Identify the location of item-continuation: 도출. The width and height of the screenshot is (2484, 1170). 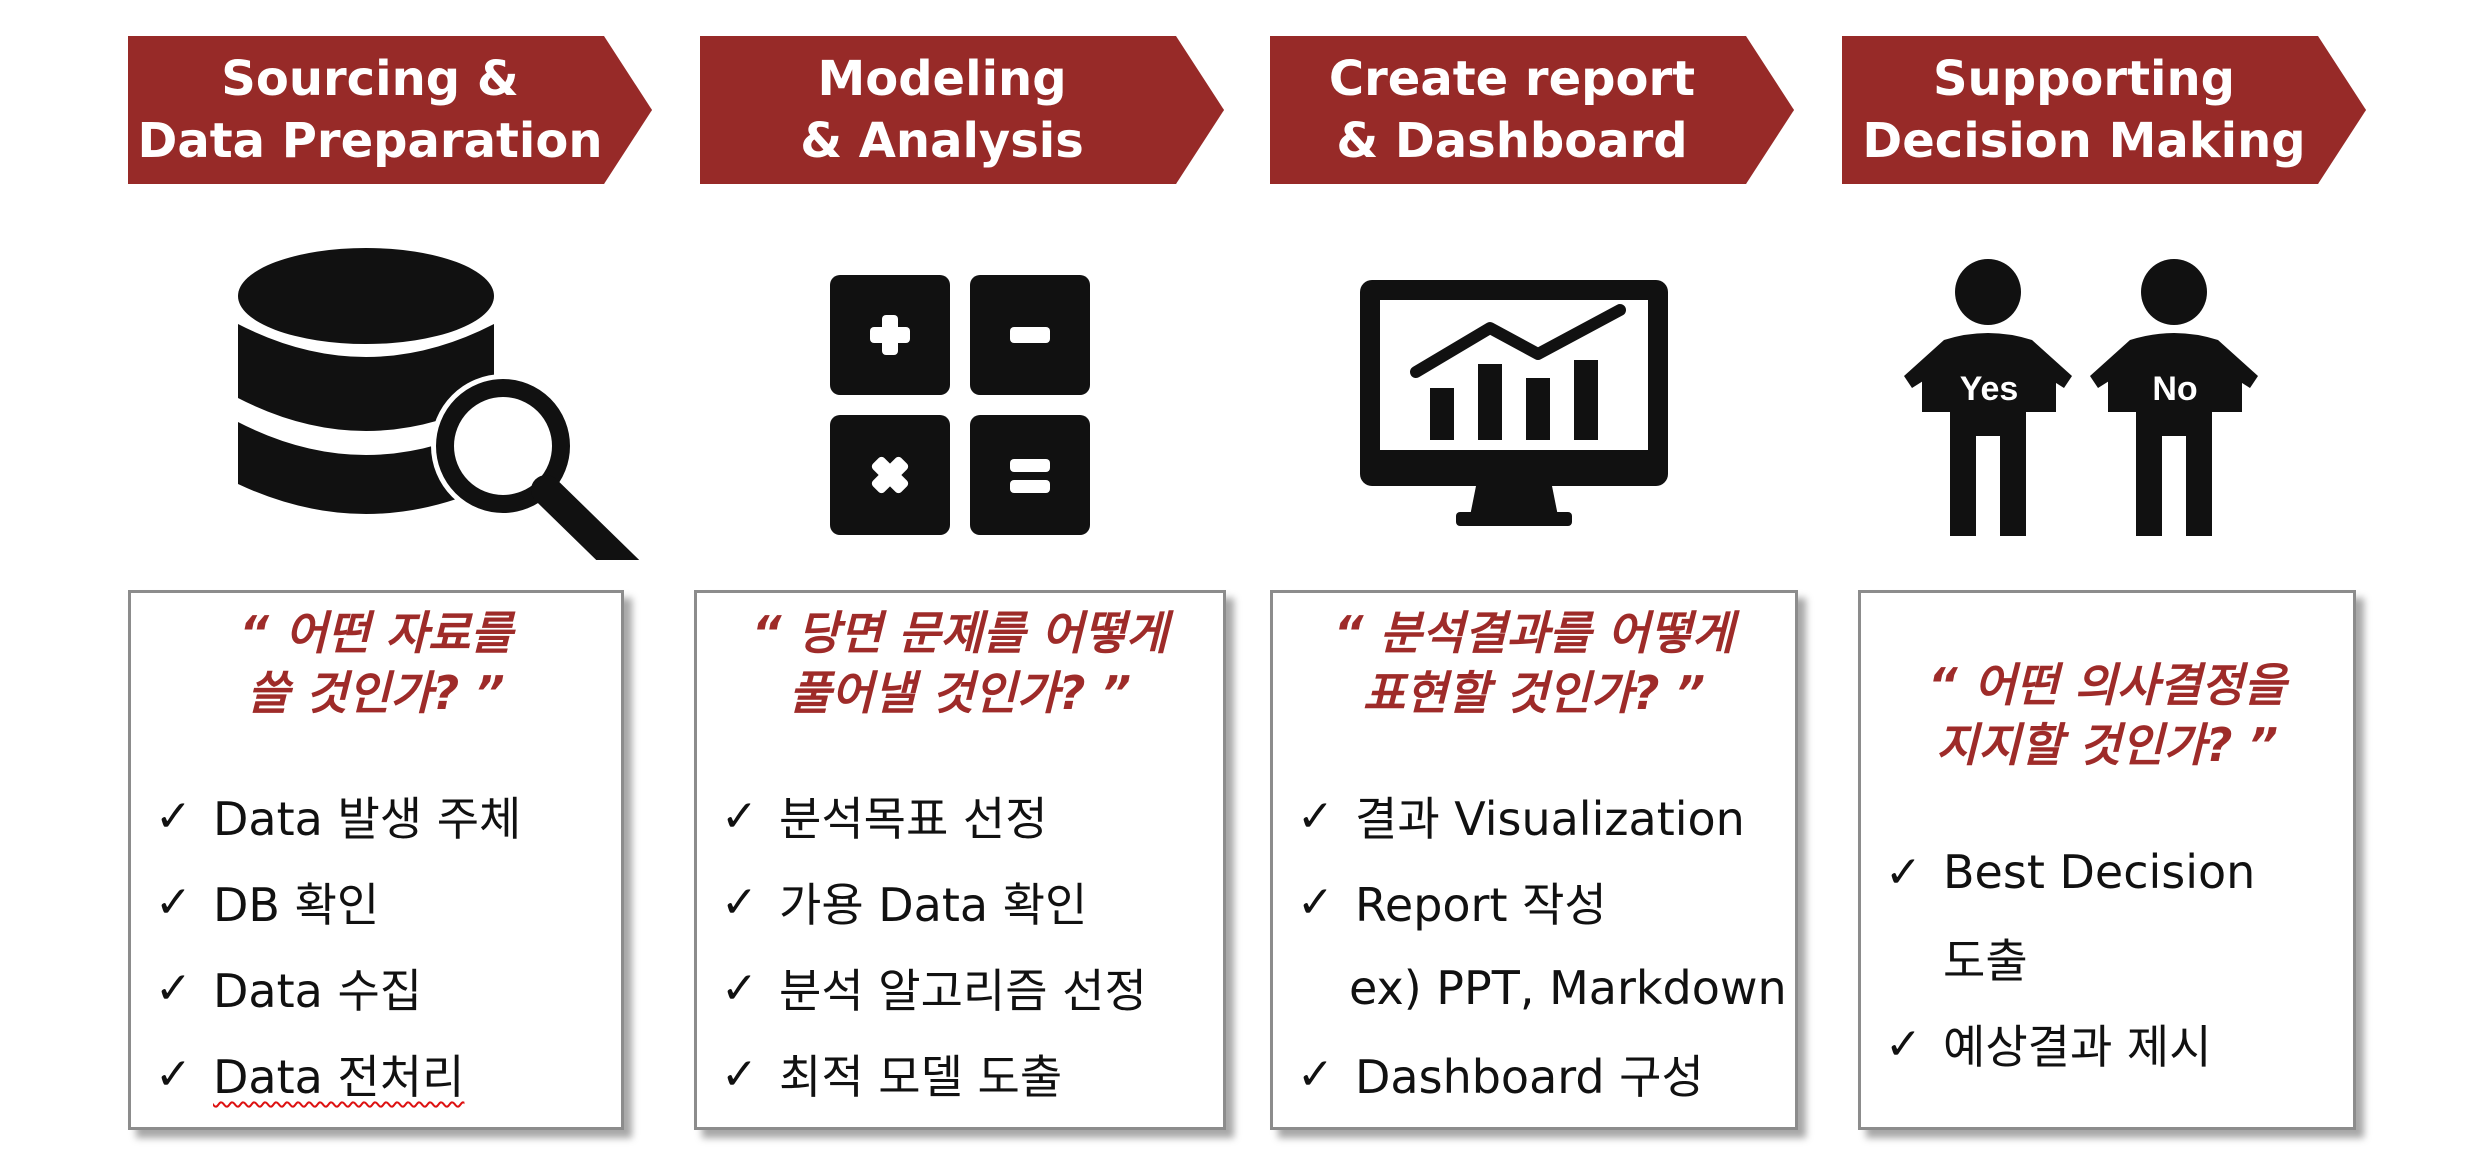
(2070, 958).